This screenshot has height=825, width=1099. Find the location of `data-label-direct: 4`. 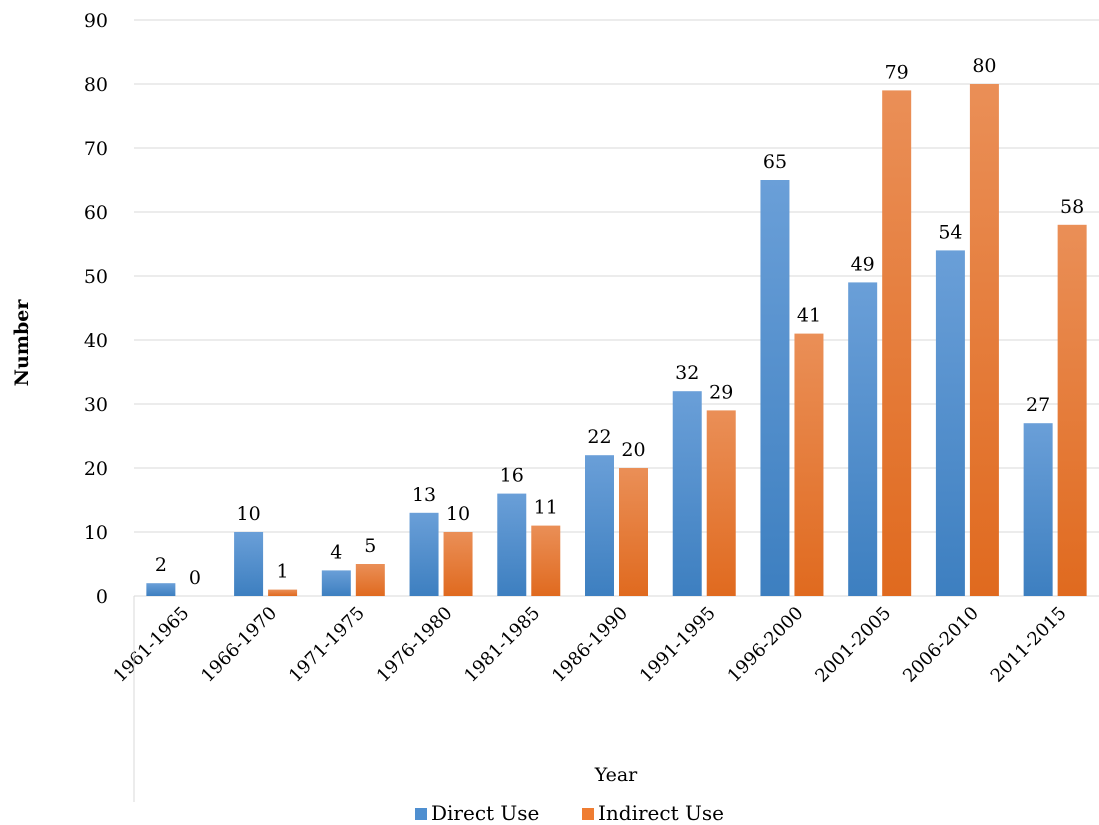

data-label-direct: 4 is located at coordinates (336, 552).